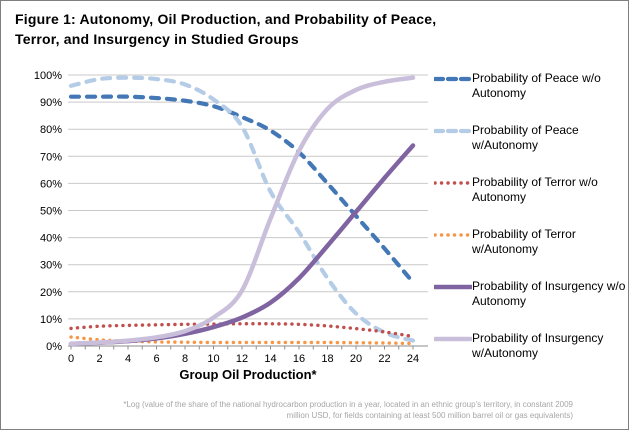 This screenshot has width=629, height=430. I want to click on y-axis-tick-label: 100%, so click(48, 76).